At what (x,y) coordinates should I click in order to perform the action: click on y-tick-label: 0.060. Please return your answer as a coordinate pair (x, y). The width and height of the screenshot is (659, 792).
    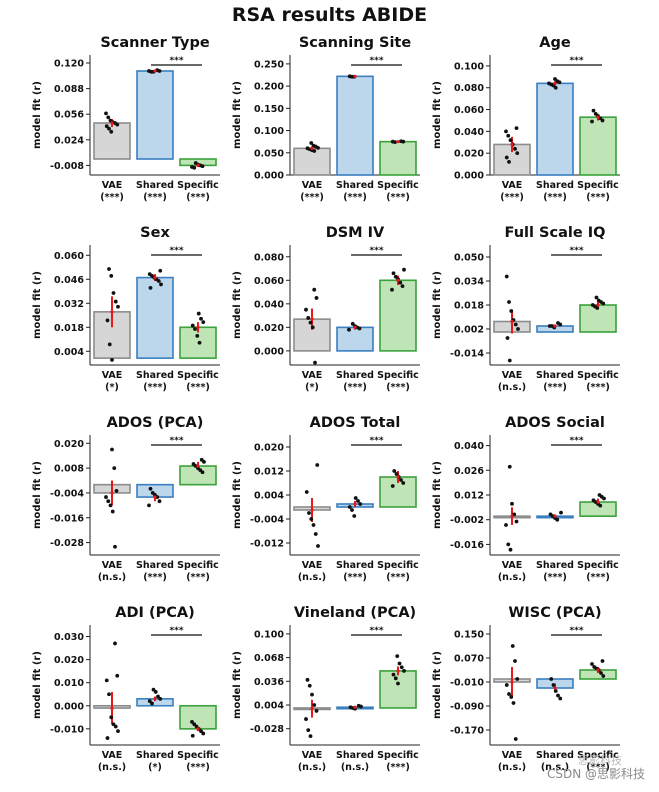
    Looking at the image, I should click on (469, 110).